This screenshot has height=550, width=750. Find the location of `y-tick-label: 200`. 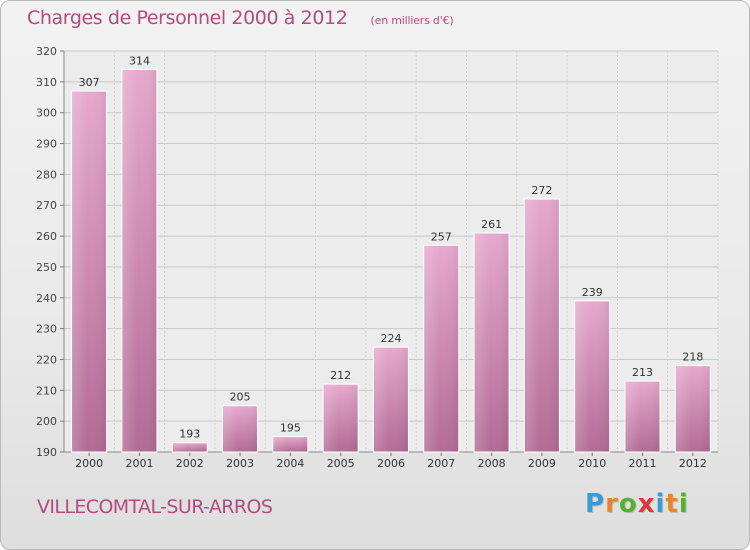

y-tick-label: 200 is located at coordinates (46, 421).